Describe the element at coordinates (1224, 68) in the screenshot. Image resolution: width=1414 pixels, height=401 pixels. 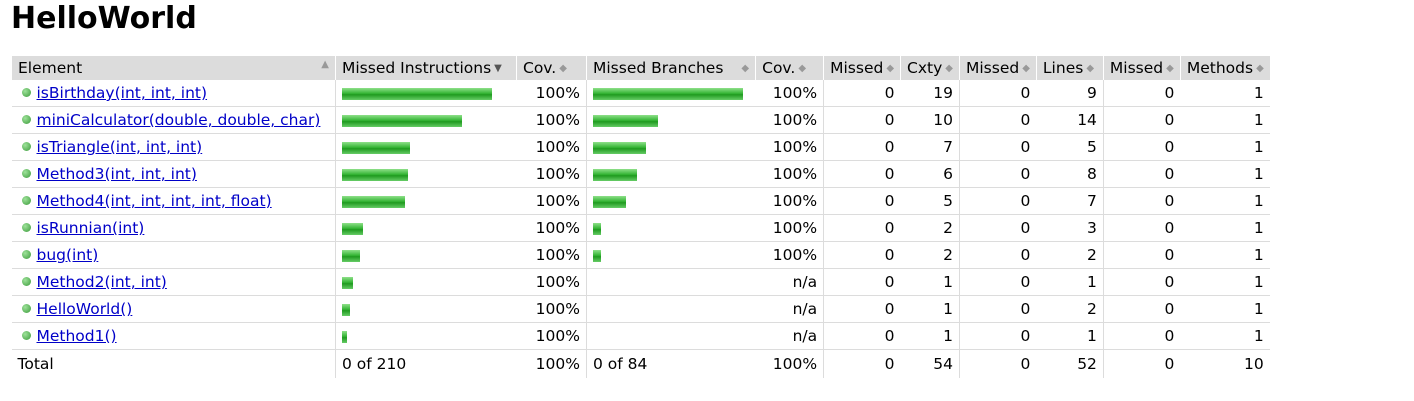
I see `column-header-methods: Methods ◆` at that location.